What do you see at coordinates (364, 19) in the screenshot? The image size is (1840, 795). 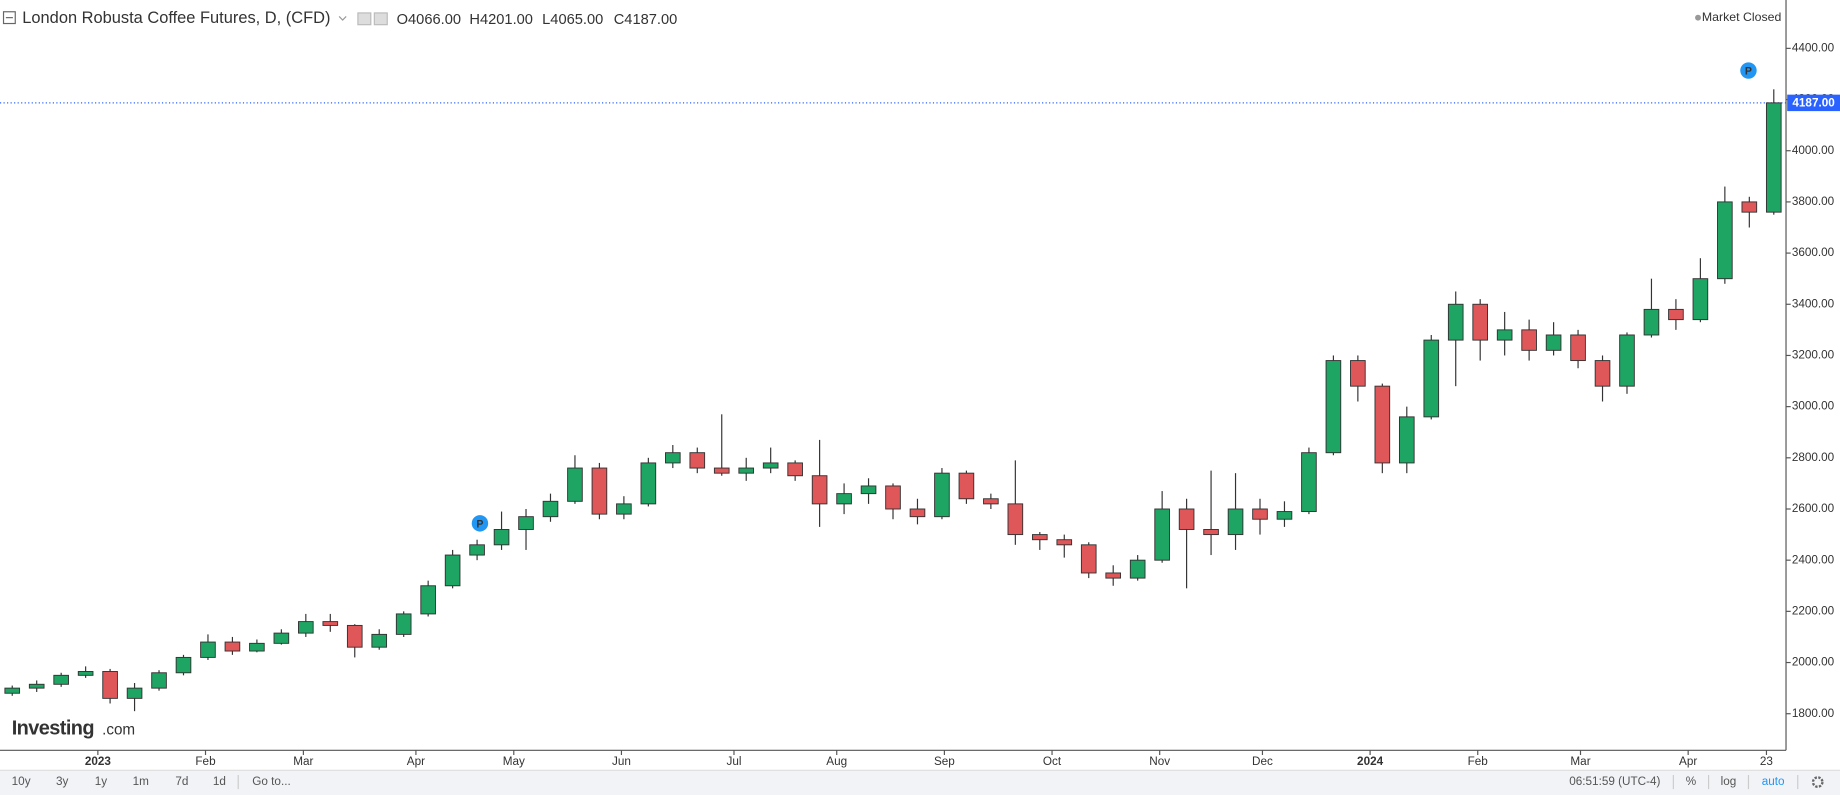 I see `settings-icon` at bounding box center [364, 19].